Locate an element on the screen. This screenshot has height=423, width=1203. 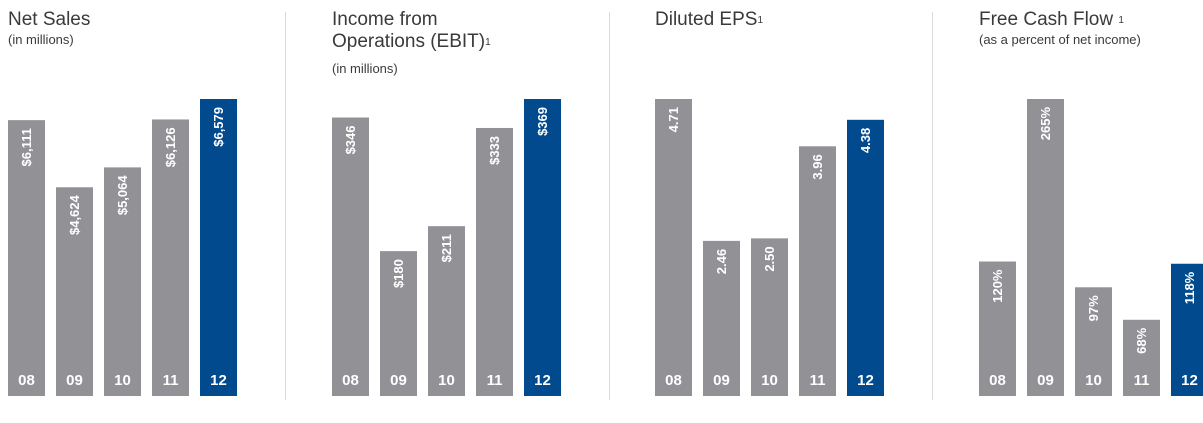
data-label: $369 is located at coordinates (542, 121).